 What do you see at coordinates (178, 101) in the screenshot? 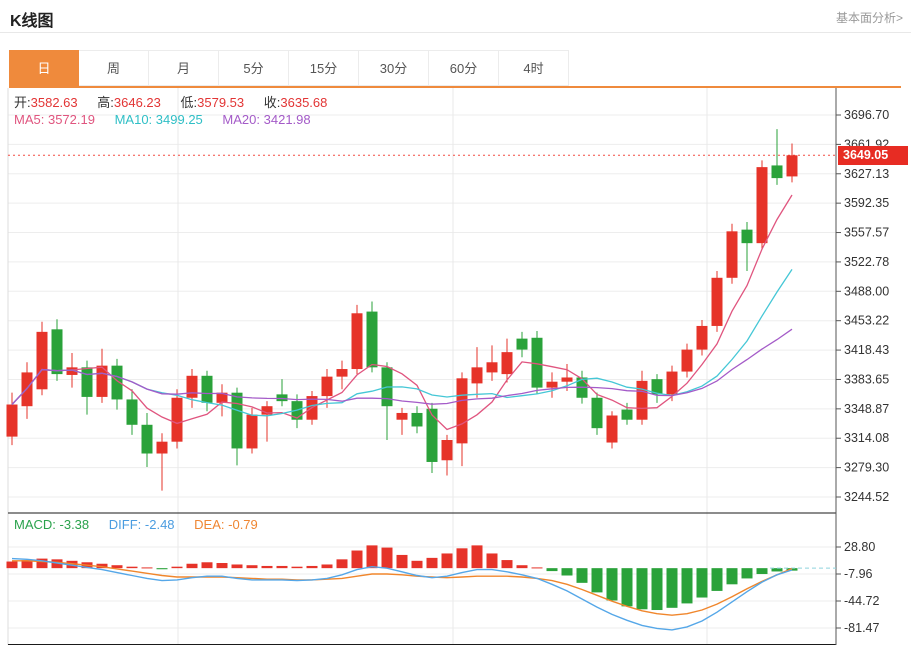
I see `ohlc-readout: 开:3582.63 高:3646.23 低:3579.53 收:3635.68` at bounding box center [178, 101].